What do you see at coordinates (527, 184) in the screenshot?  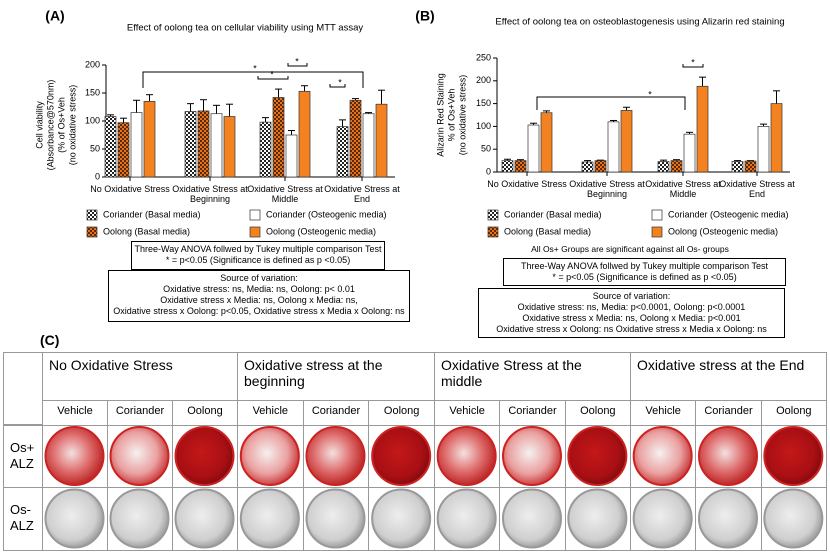 I see `x-tick-label: No Oxidative Stress` at bounding box center [527, 184].